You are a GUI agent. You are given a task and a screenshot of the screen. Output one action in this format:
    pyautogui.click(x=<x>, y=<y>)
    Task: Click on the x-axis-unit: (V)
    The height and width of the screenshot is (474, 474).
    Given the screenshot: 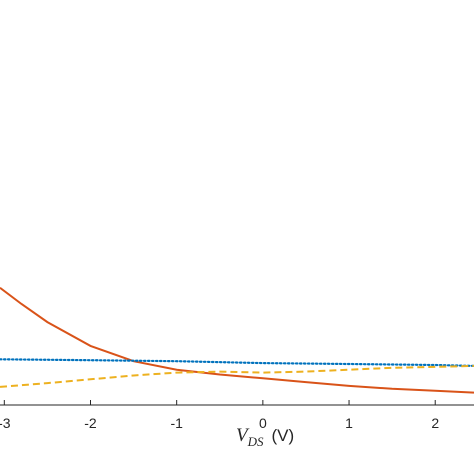 What is the action you would take?
    pyautogui.click(x=283, y=435)
    